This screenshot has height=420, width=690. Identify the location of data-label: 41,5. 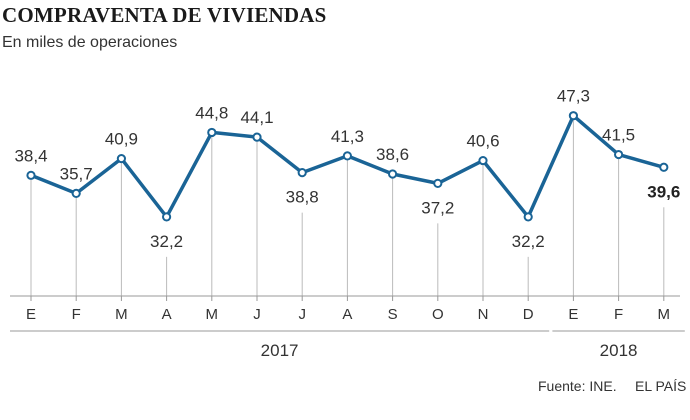
(618, 135).